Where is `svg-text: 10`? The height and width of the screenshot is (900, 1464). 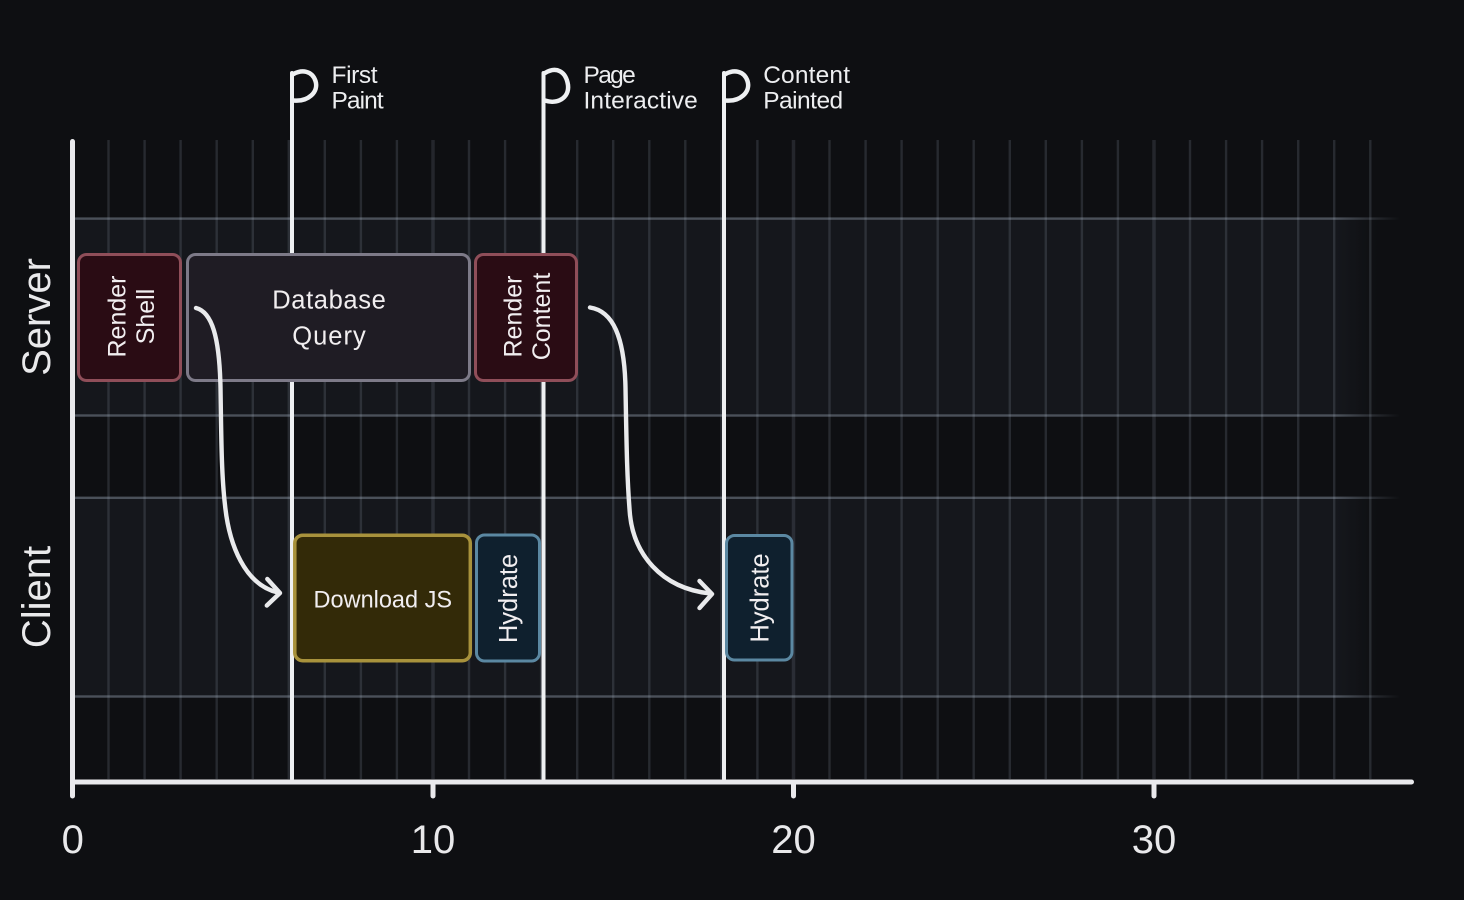 svg-text: 10 is located at coordinates (433, 840).